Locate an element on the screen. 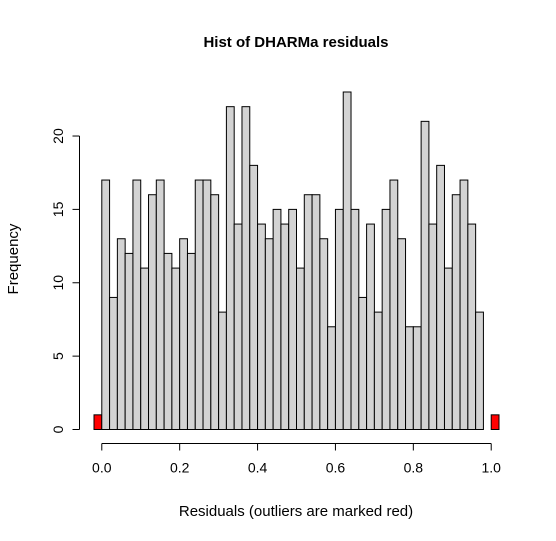 The image size is (556, 541). x-axis-label: Residuals (outliers are marked red) is located at coordinates (296, 511).